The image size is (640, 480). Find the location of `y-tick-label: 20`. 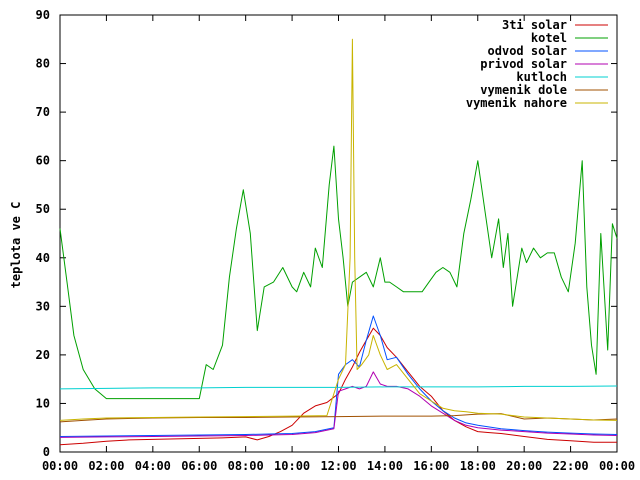

y-tick-label: 20 is located at coordinates (43, 355).